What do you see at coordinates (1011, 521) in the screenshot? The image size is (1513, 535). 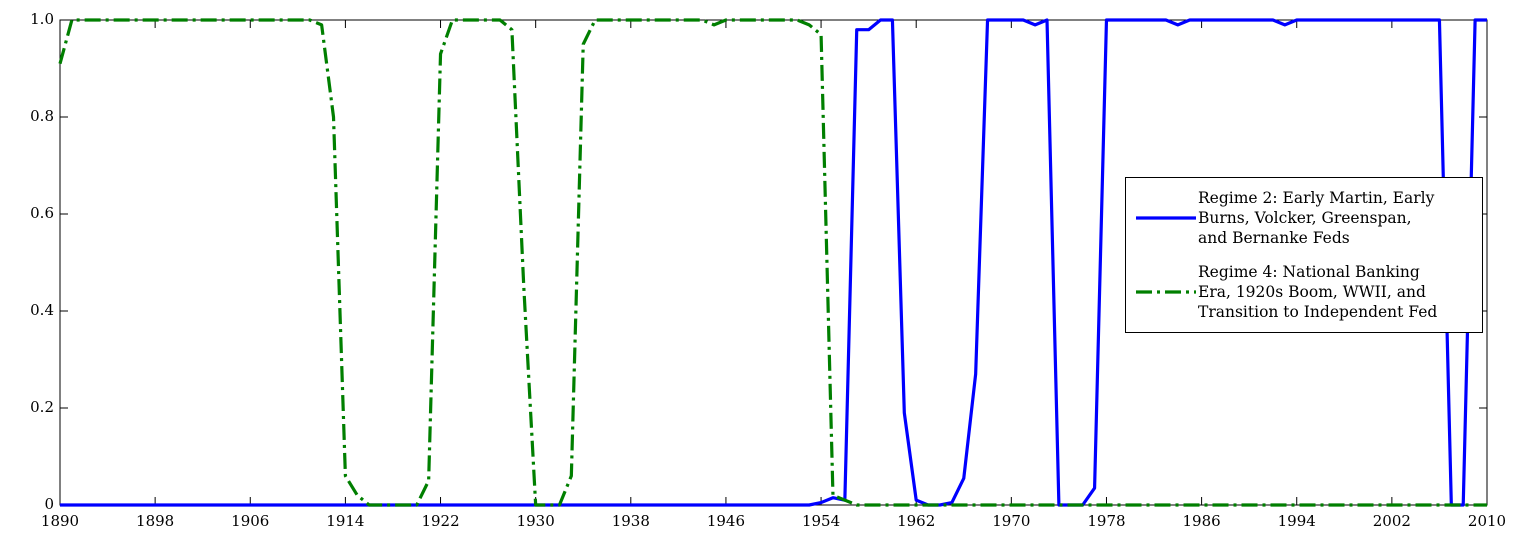 I see `x-tick-label: 1970` at bounding box center [1011, 521].